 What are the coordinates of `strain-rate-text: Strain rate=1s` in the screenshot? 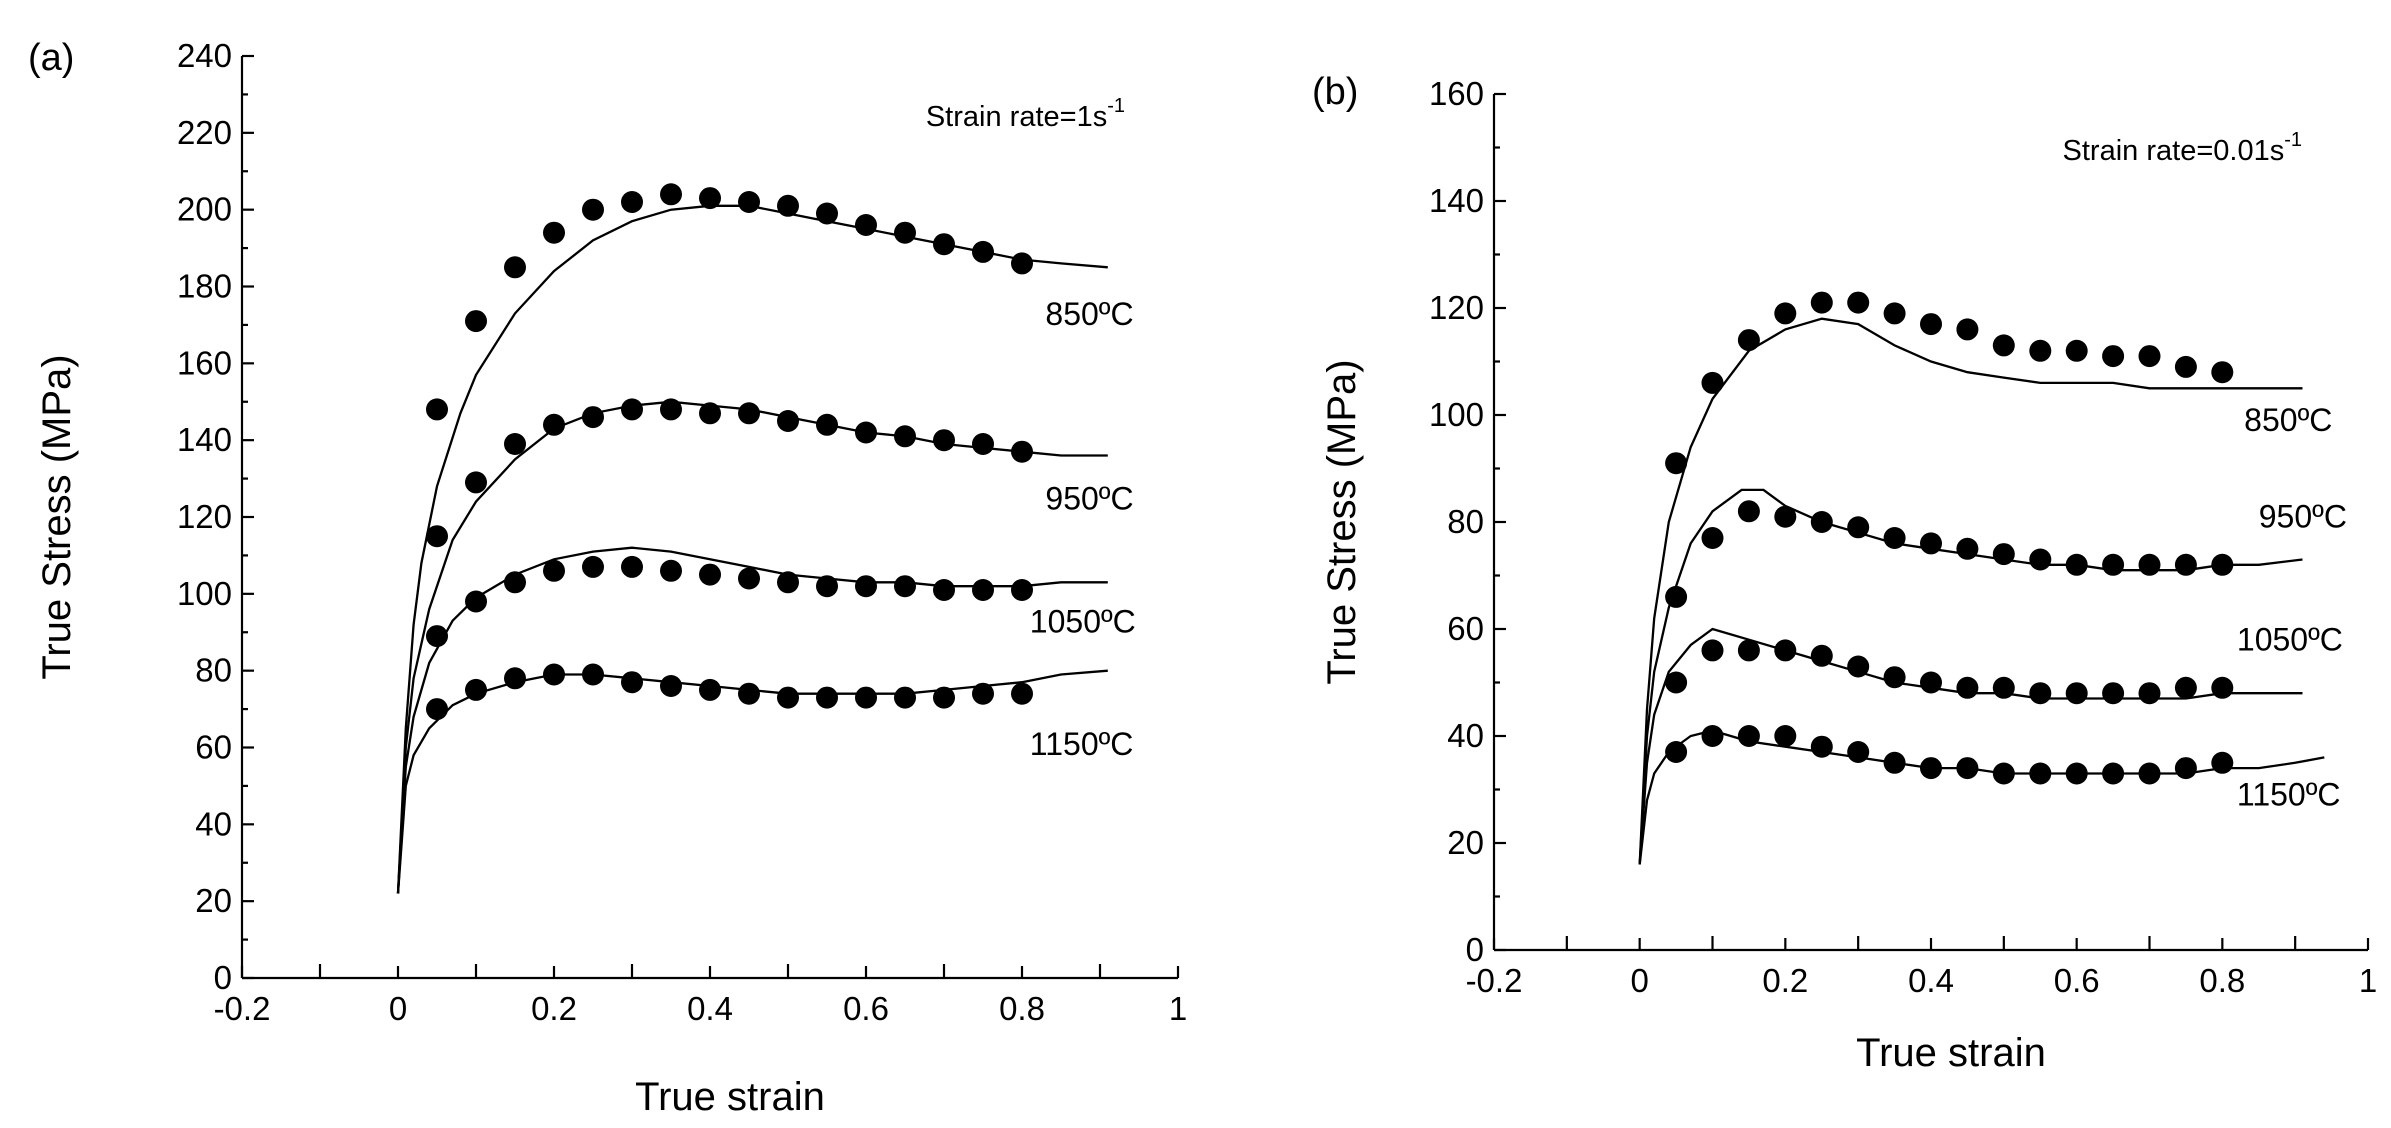 It's located at (1016, 117).